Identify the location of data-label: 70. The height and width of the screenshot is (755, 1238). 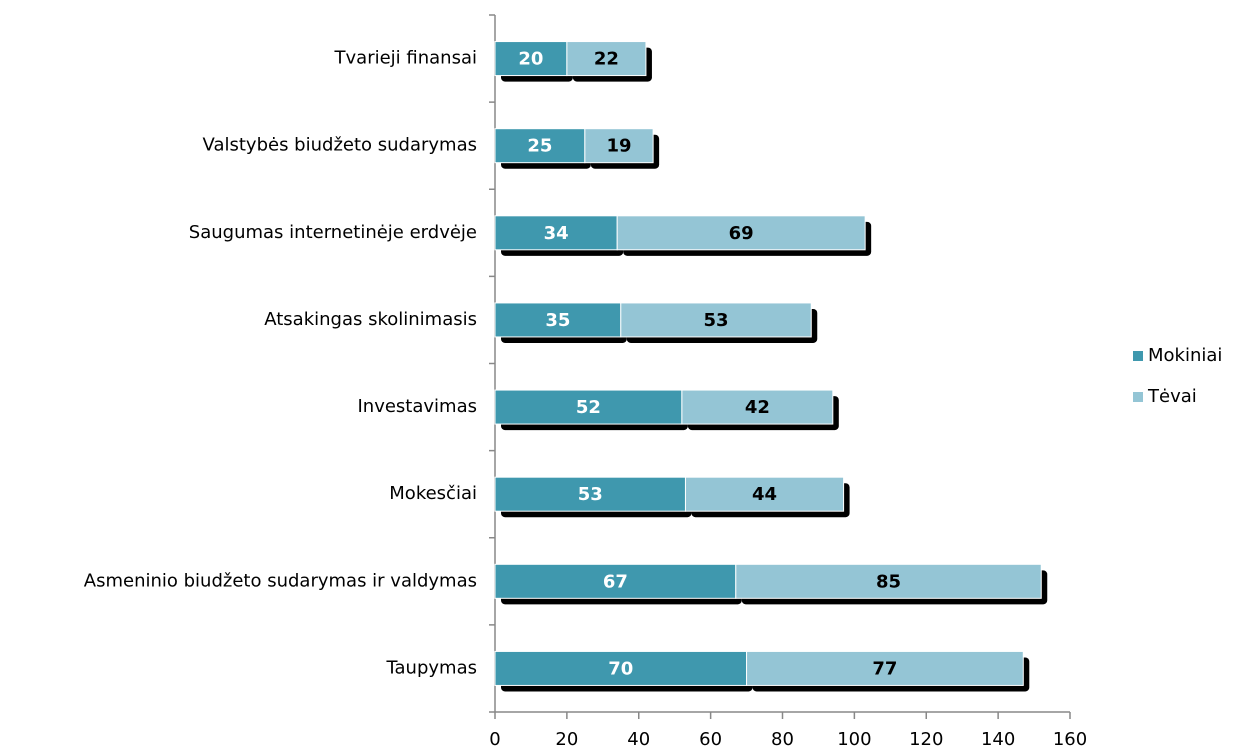
(620, 668).